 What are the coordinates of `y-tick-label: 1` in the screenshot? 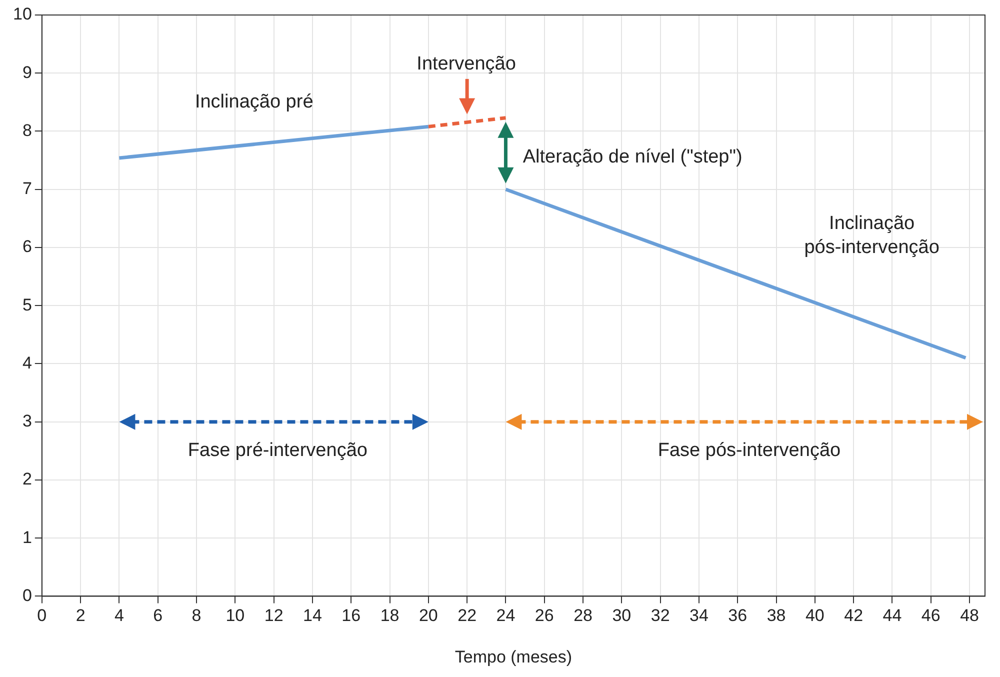 It's located at (27, 537).